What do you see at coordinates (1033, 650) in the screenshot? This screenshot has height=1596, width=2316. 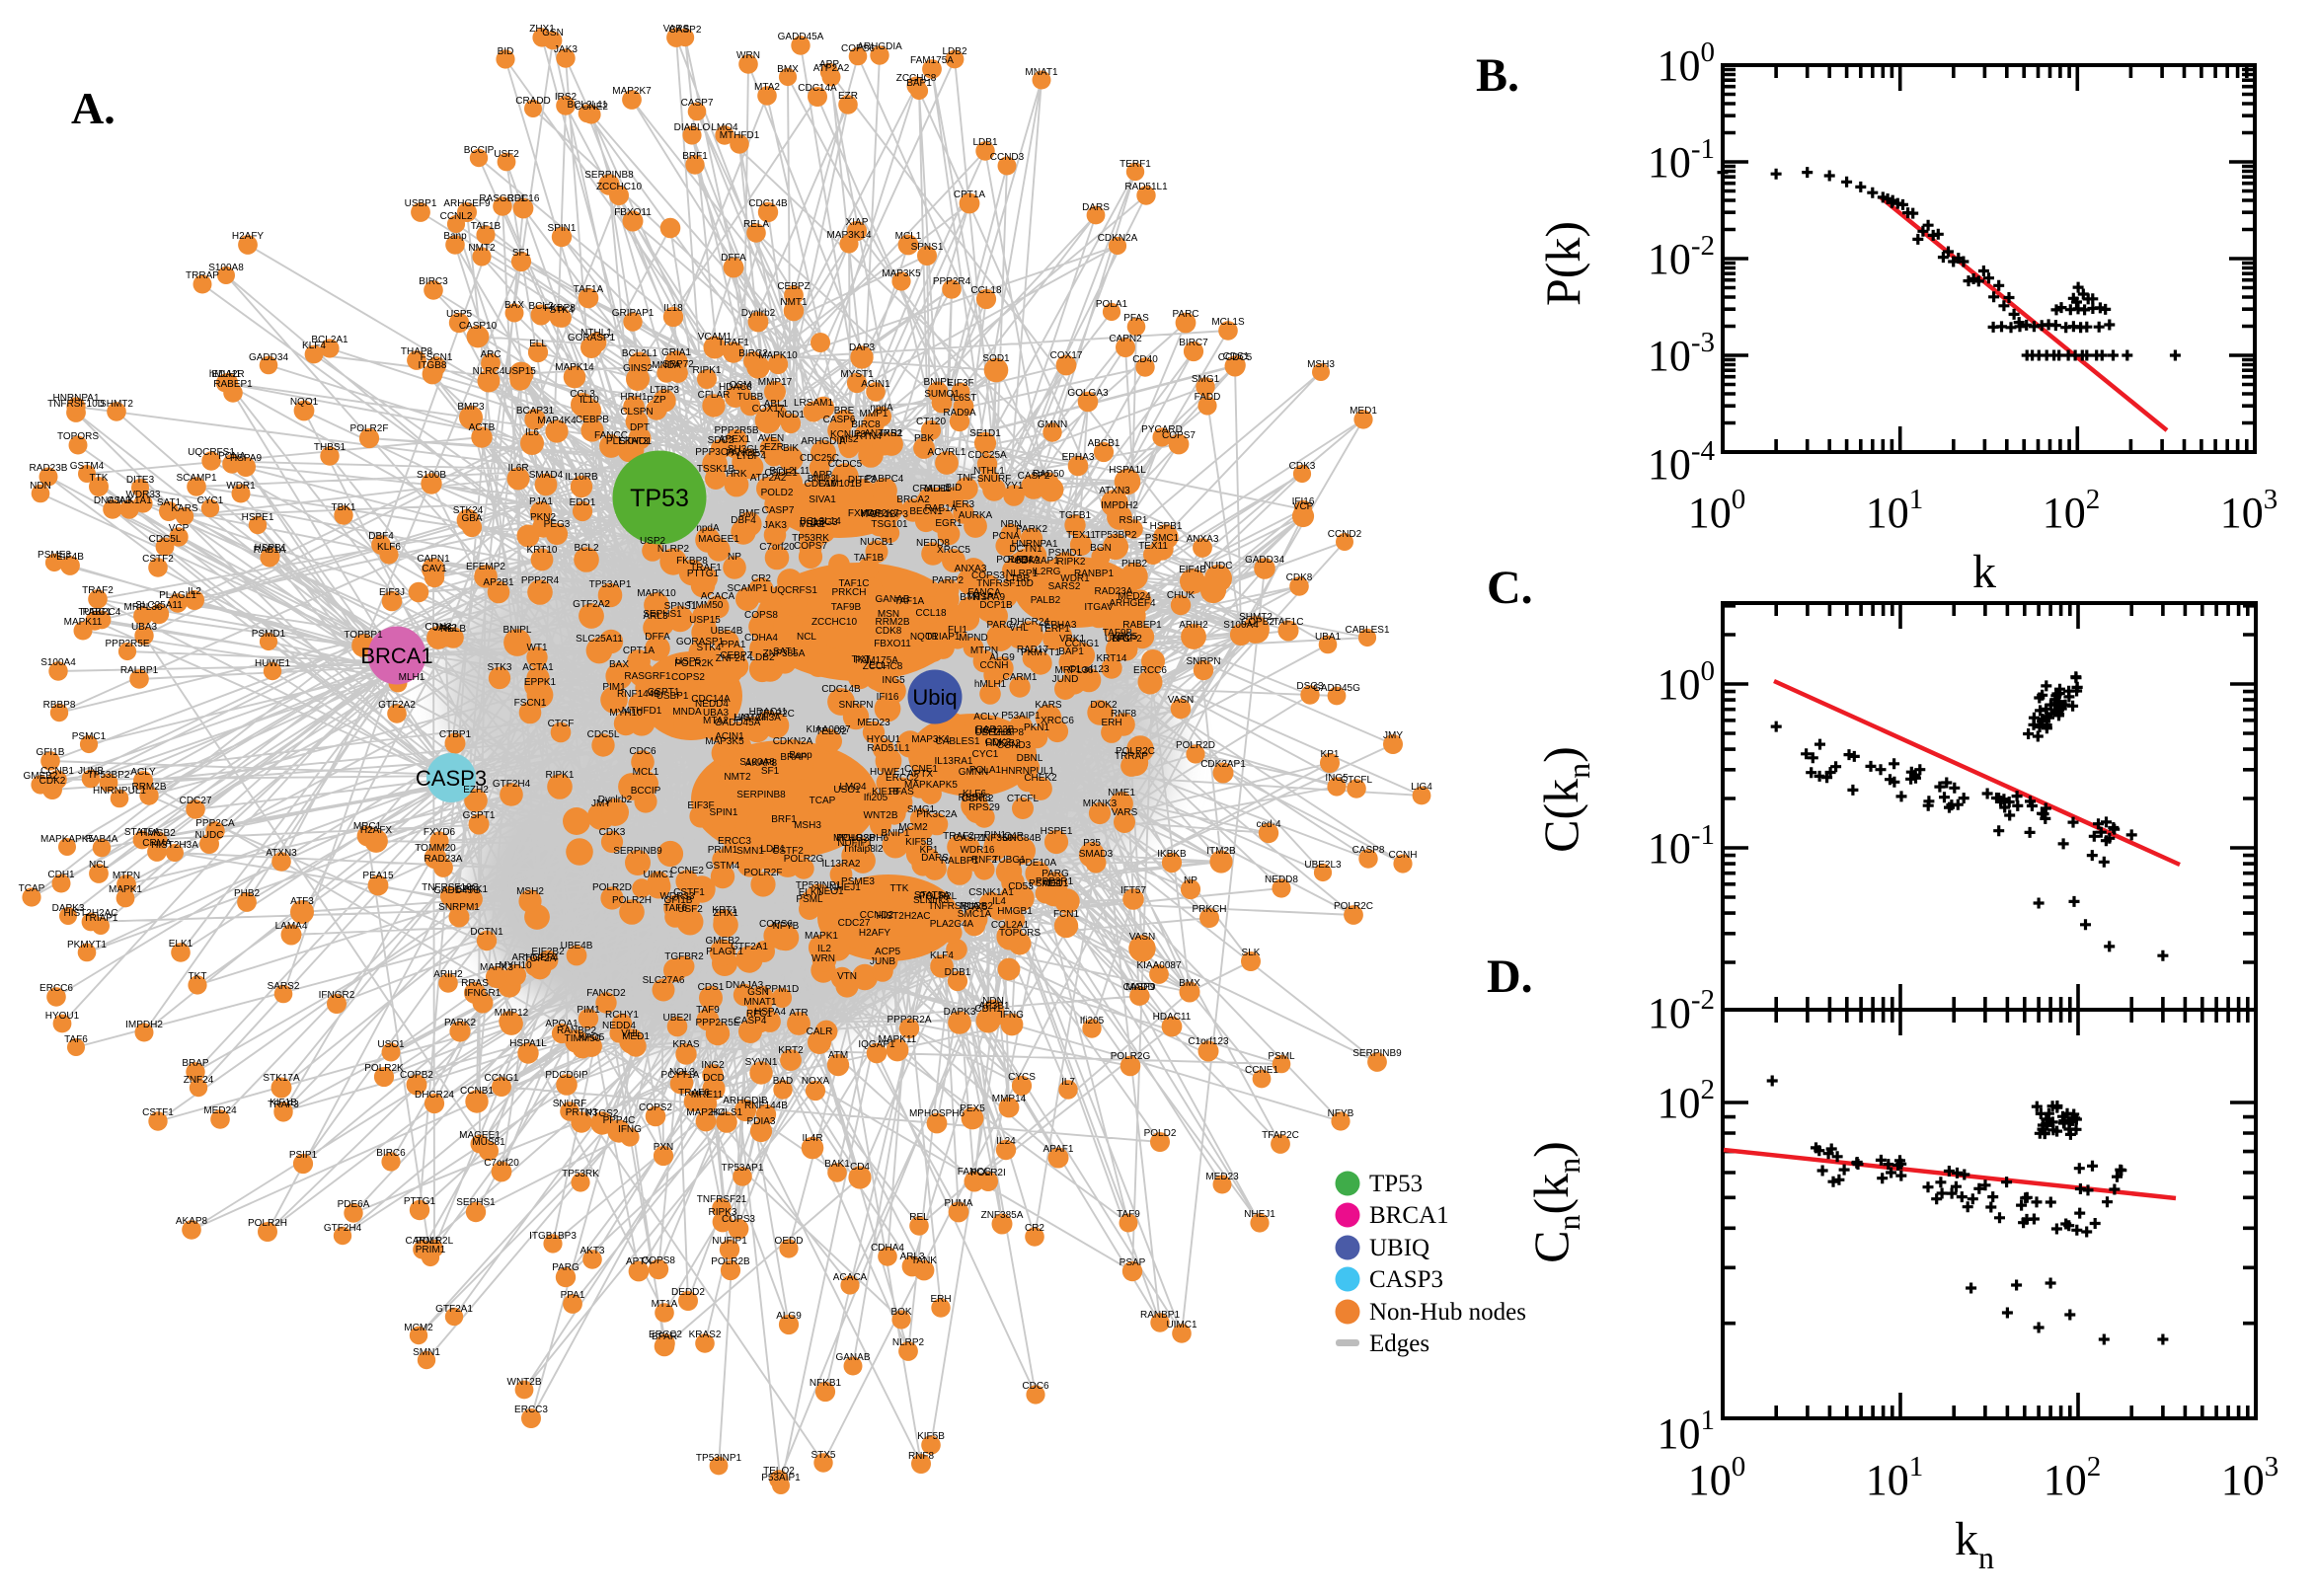 I see `svg-text: RAD17` at bounding box center [1033, 650].